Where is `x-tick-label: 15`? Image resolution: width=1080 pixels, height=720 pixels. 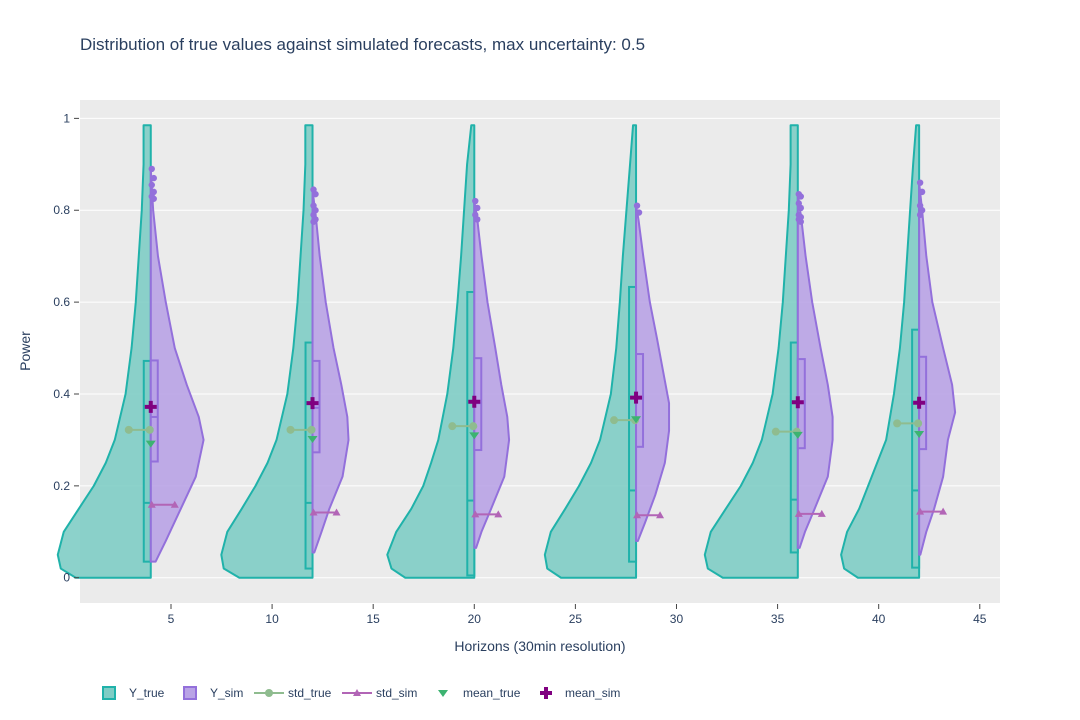
x-tick-label: 15 is located at coordinates (374, 619).